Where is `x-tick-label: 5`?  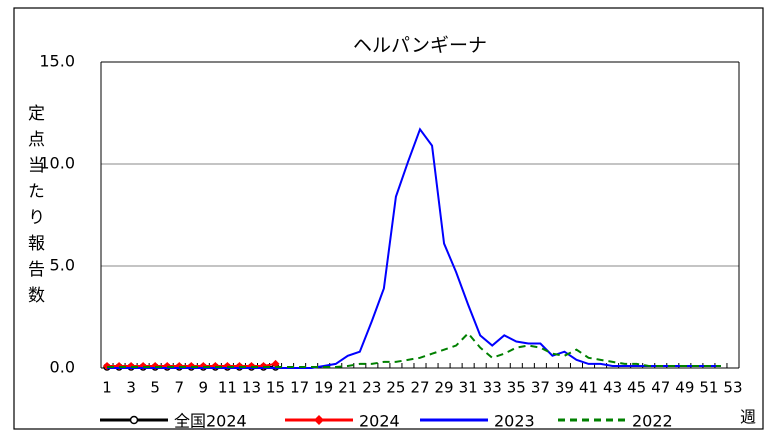
x-tick-label: 5 is located at coordinates (155, 388).